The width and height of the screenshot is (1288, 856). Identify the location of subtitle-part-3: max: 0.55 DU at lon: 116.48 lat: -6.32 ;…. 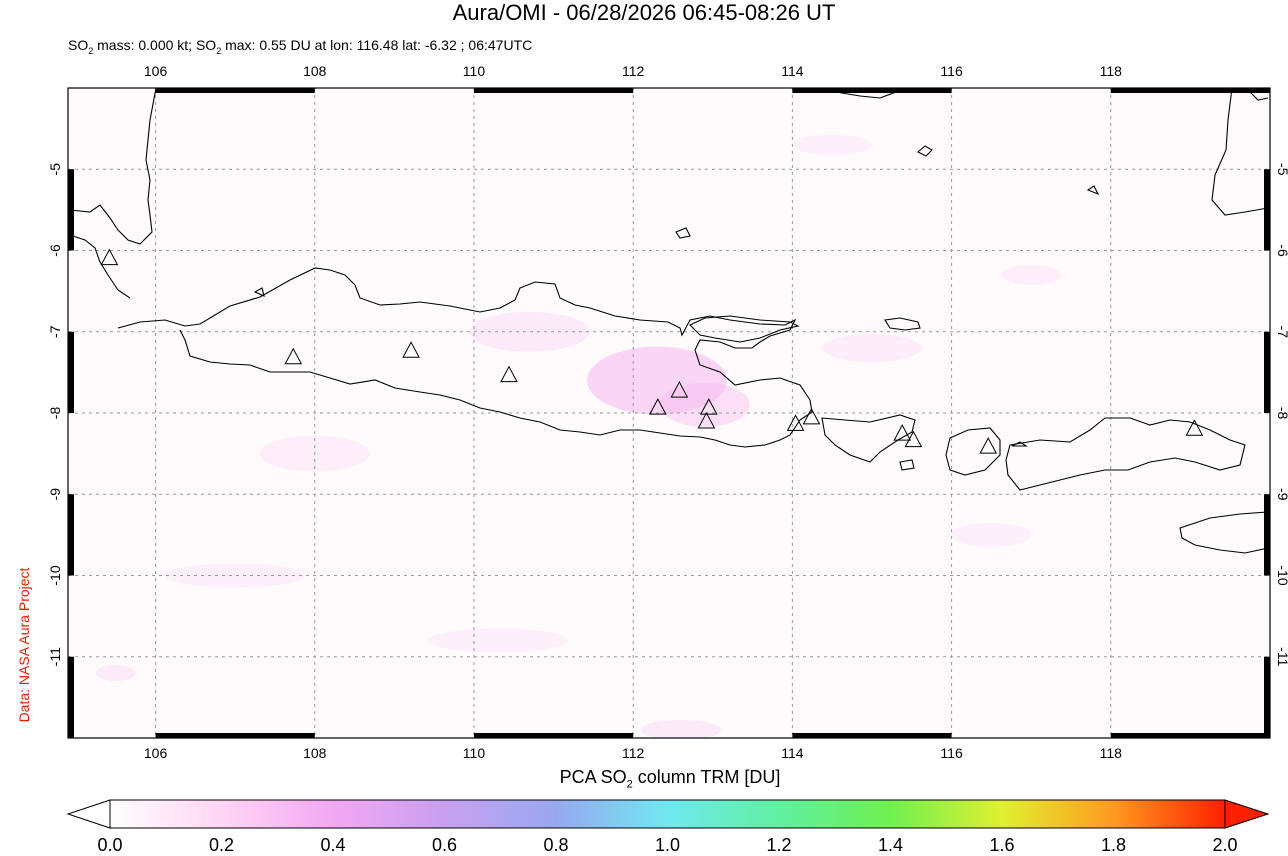
(377, 45).